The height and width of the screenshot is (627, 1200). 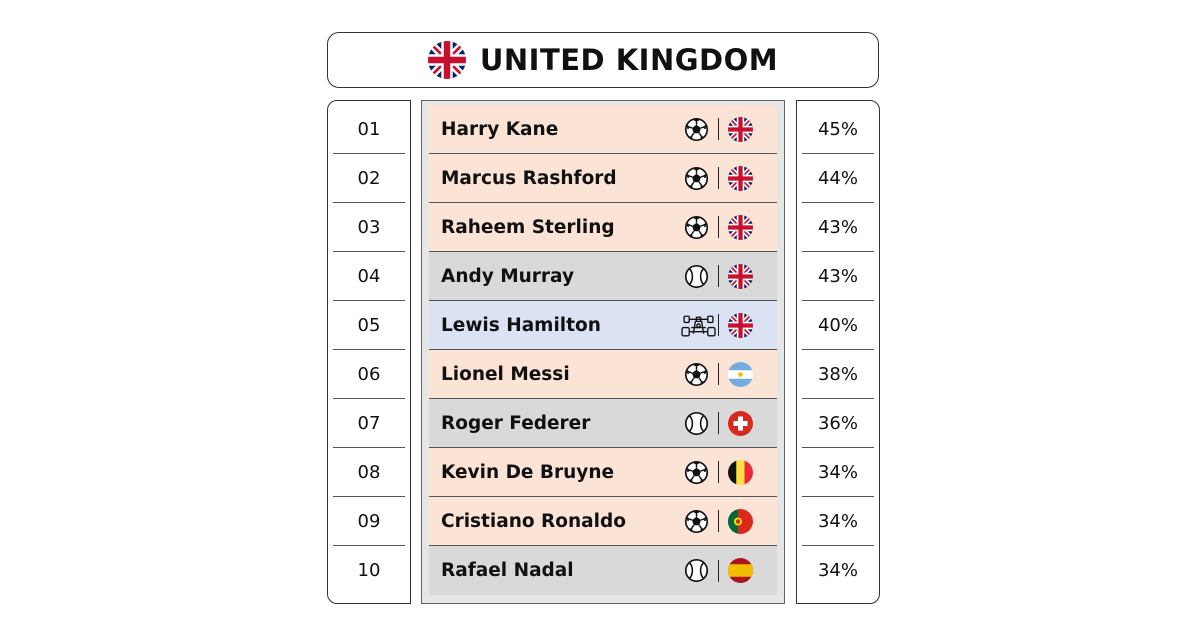 I want to click on table-row: Marcus Rashford, so click(x=603, y=178).